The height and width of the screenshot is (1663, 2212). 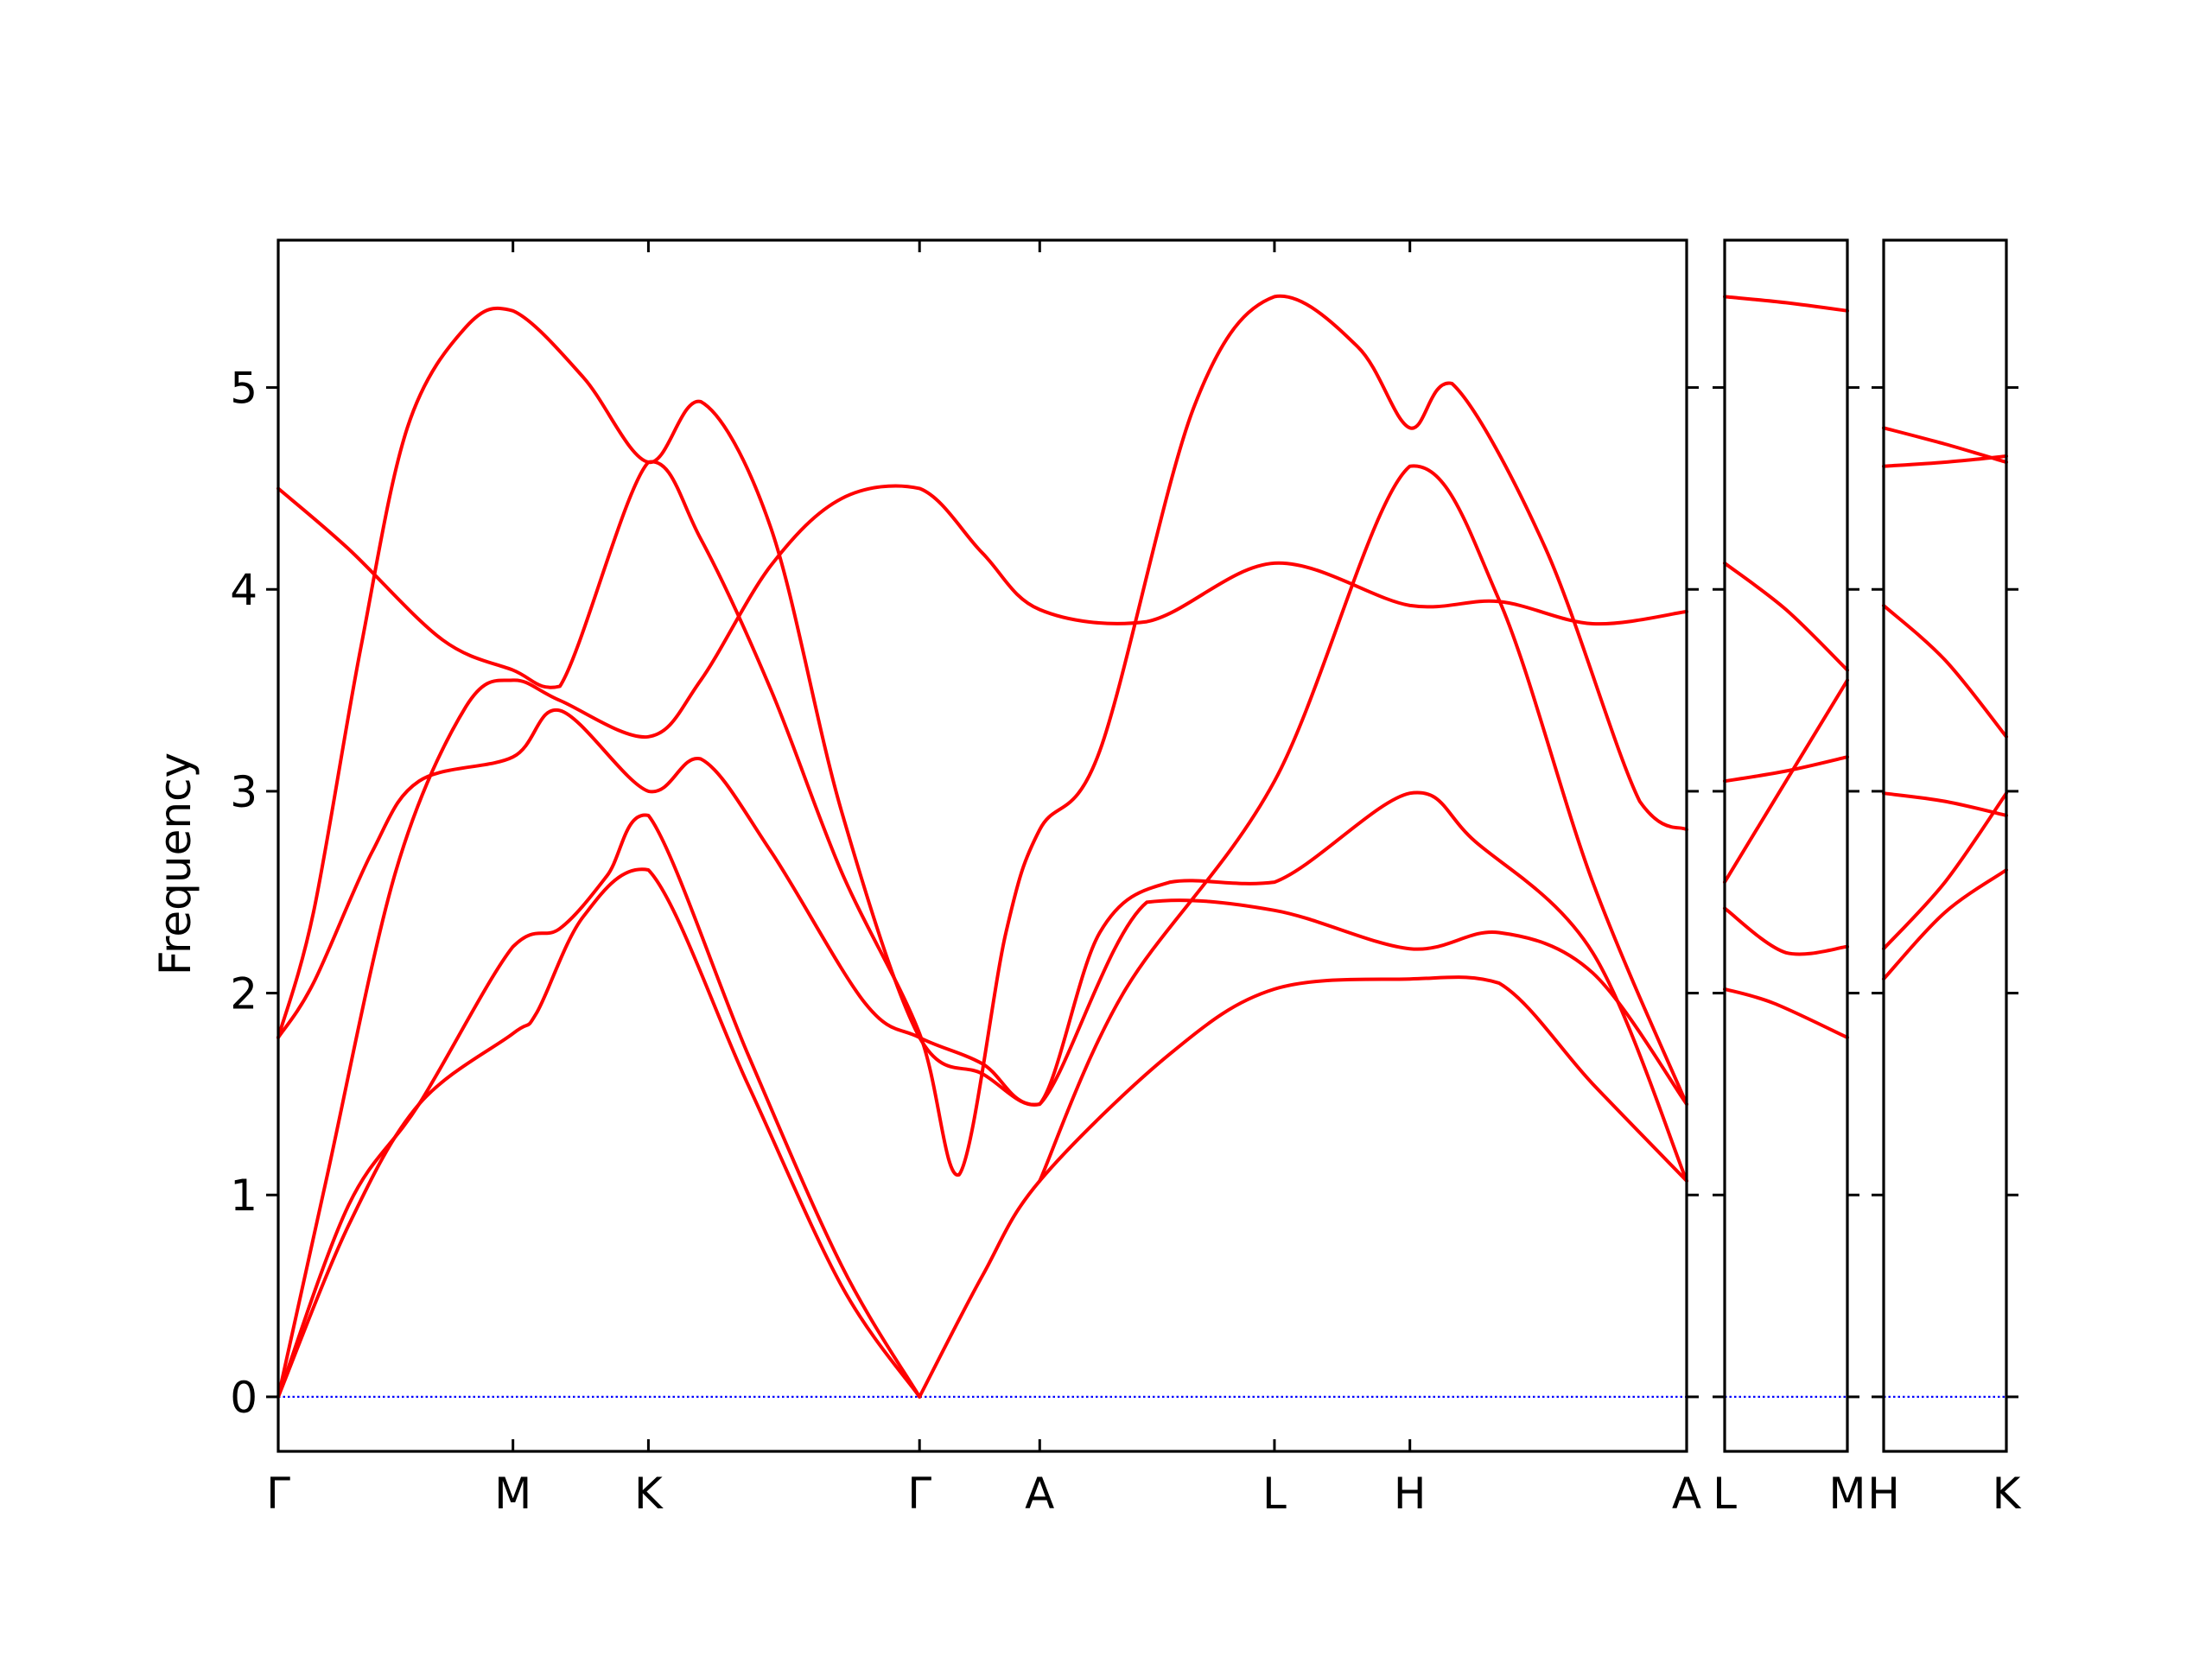 I want to click on y-tick-label: 5, so click(x=243, y=389).